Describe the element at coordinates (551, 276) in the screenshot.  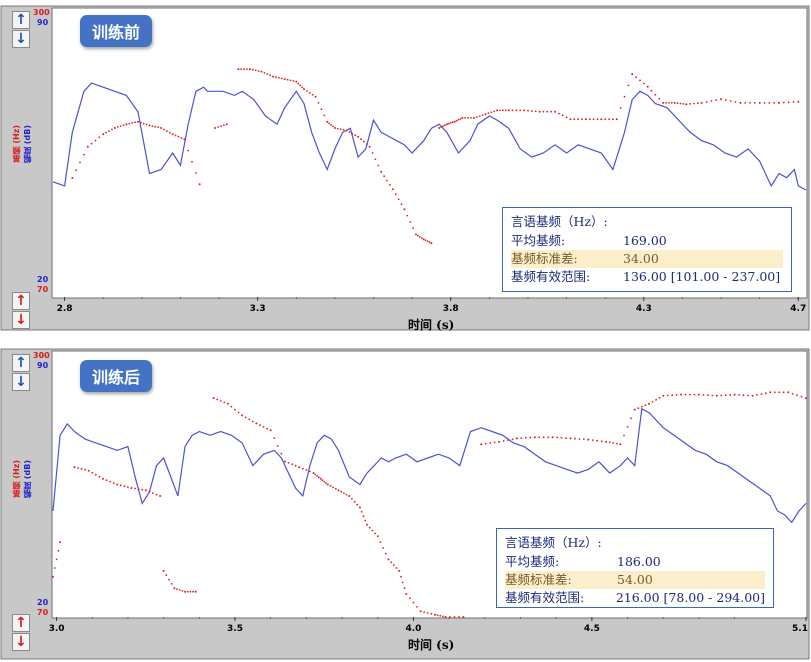
I see `pitch-range-label: 基频有效范围:` at that location.